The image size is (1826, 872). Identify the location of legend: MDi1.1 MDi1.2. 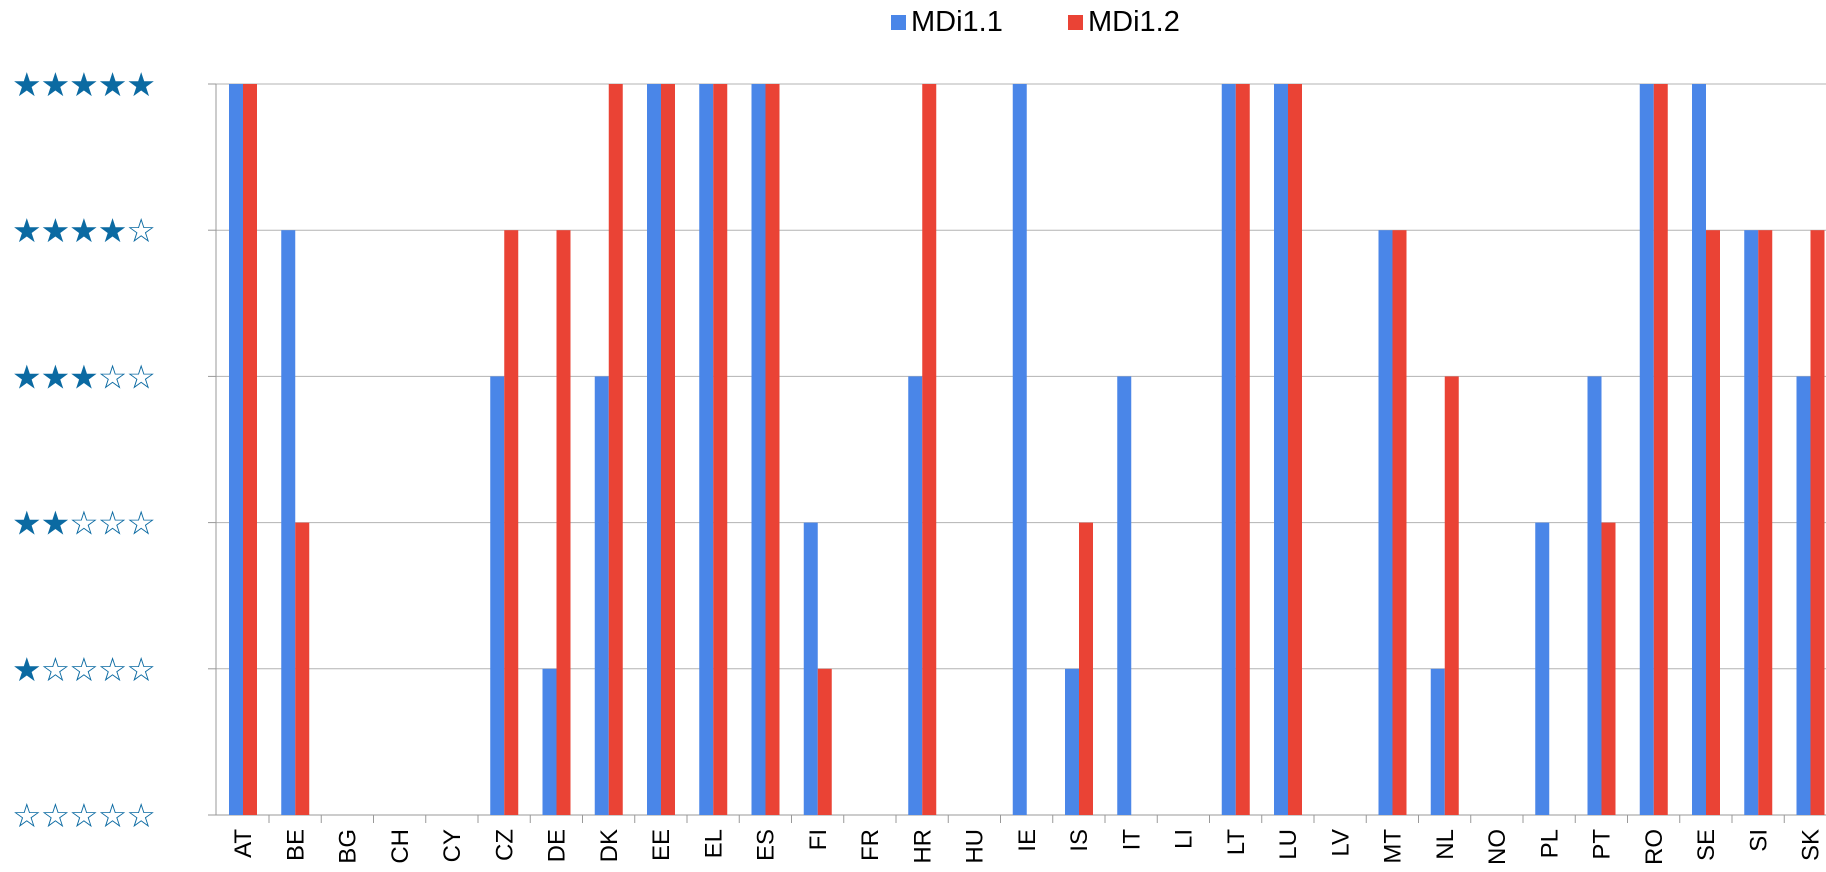
(913, 22).